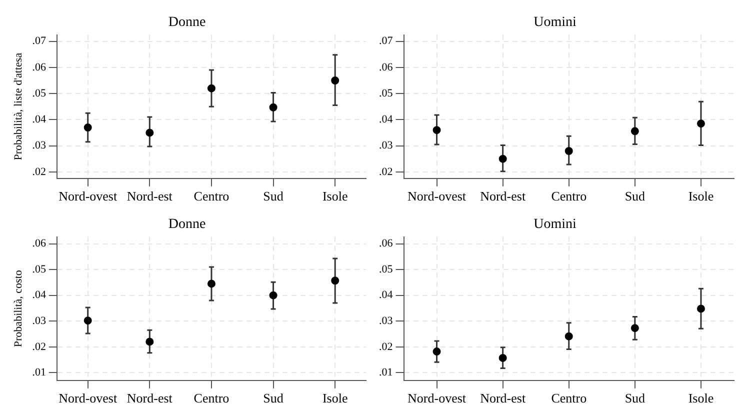 Image resolution: width=753 pixels, height=419 pixels. Describe the element at coordinates (18, 106) in the screenshot. I see `y-axis-title: Probabilità, liste d'attesa` at that location.